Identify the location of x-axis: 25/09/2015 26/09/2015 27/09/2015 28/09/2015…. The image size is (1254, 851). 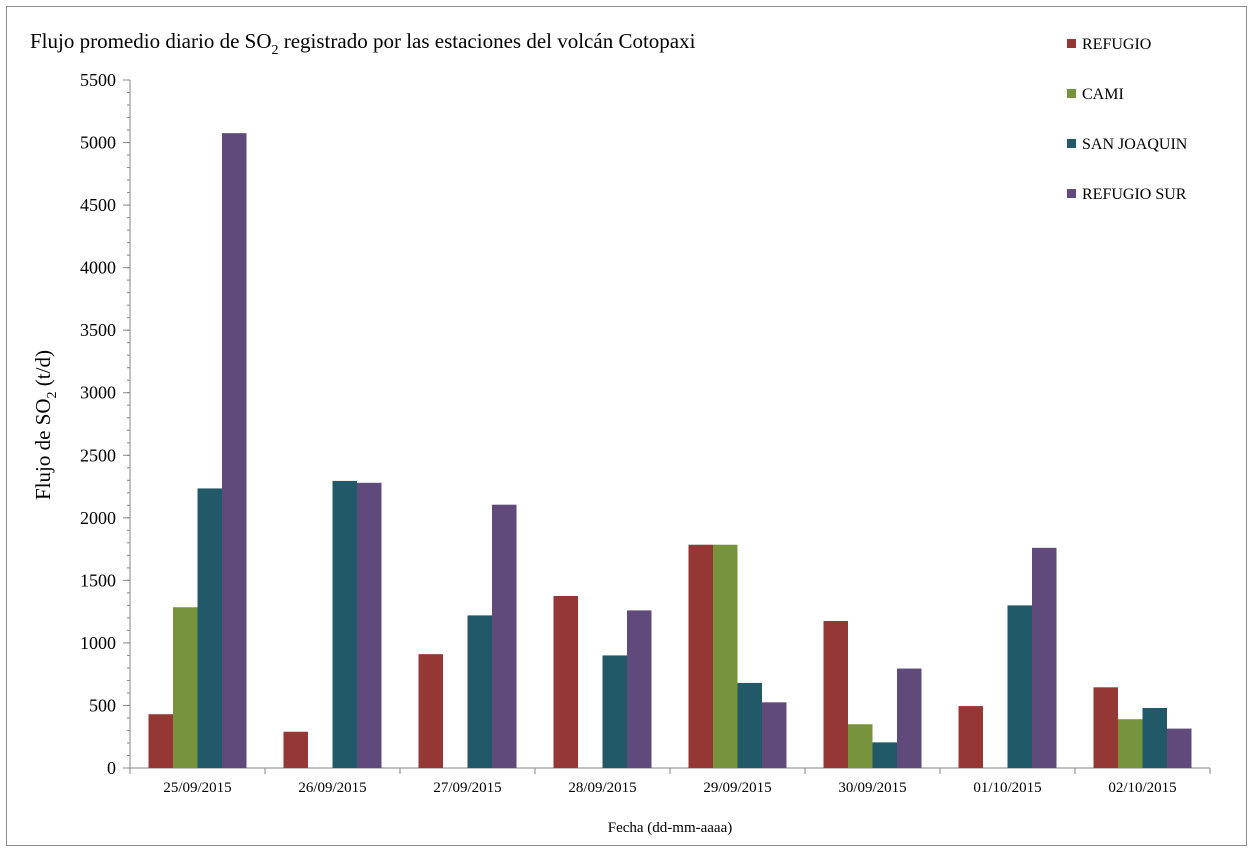
(670, 781).